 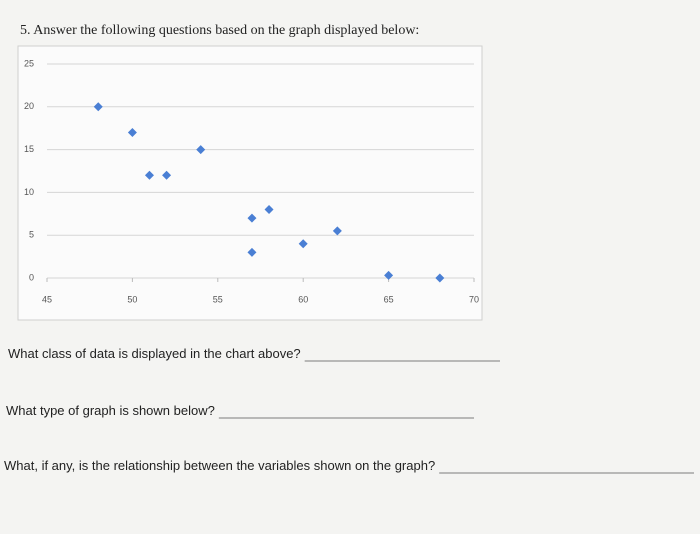 I want to click on x-tick-label: 55, so click(x=218, y=299).